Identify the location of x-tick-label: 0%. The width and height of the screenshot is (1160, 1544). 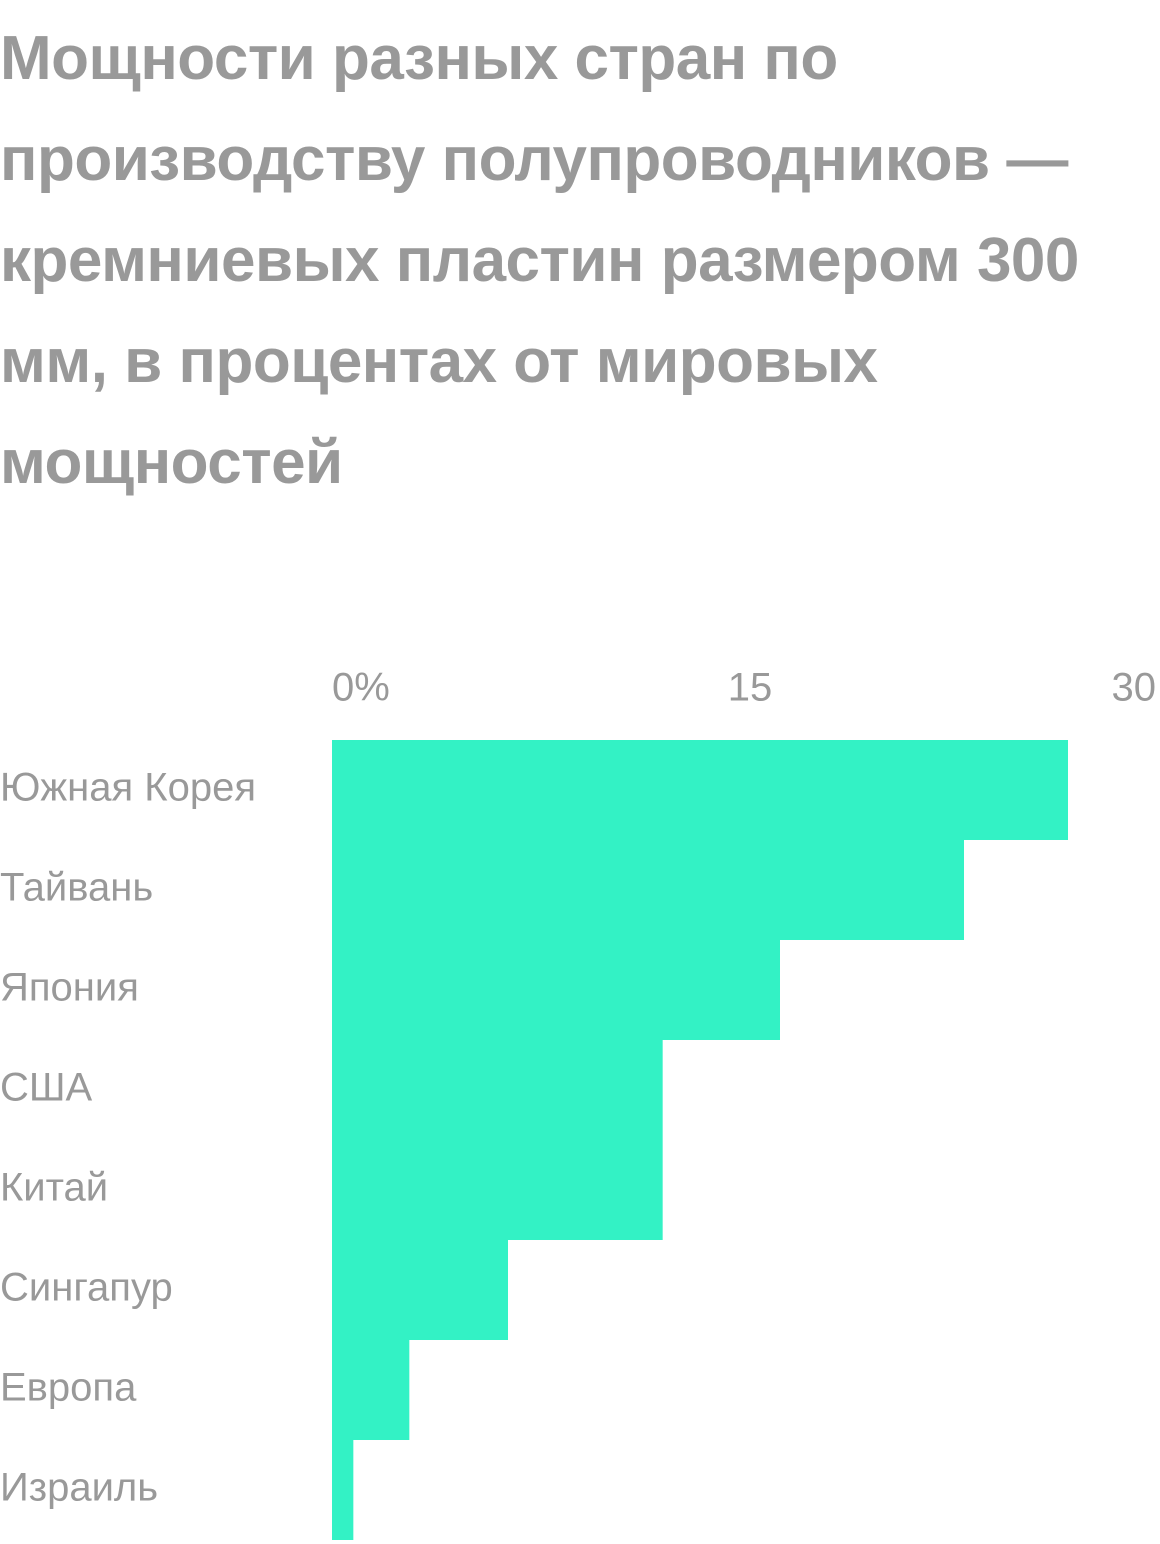
(361, 688).